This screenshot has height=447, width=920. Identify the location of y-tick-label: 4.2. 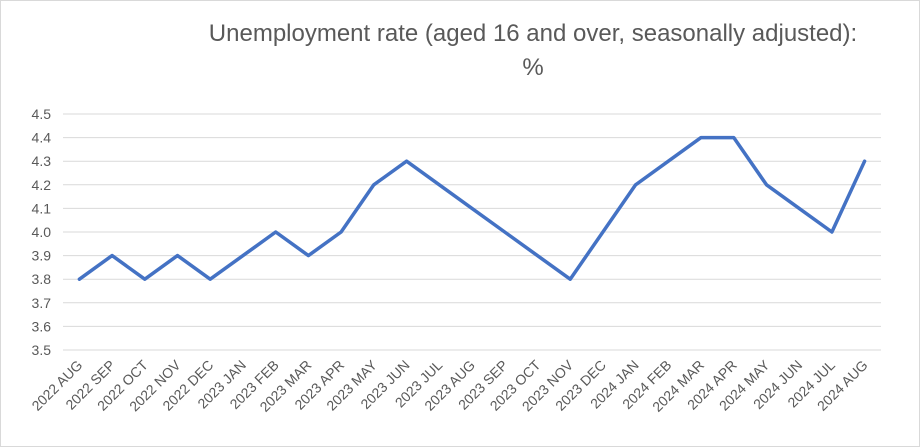
(42, 185).